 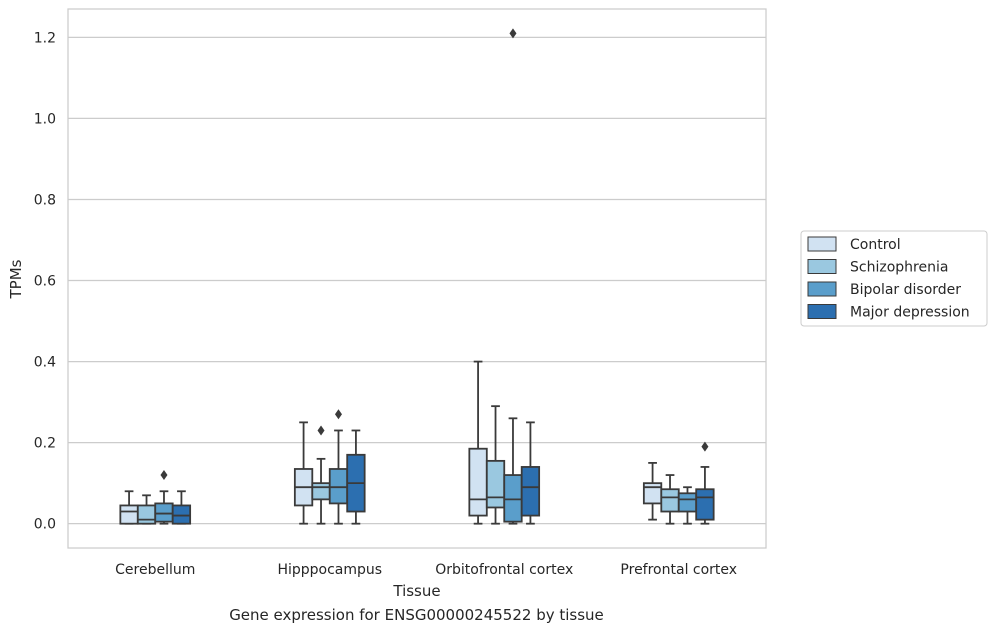 I want to click on x-tick-label: Orbitofrontal cortex, so click(x=504, y=570).